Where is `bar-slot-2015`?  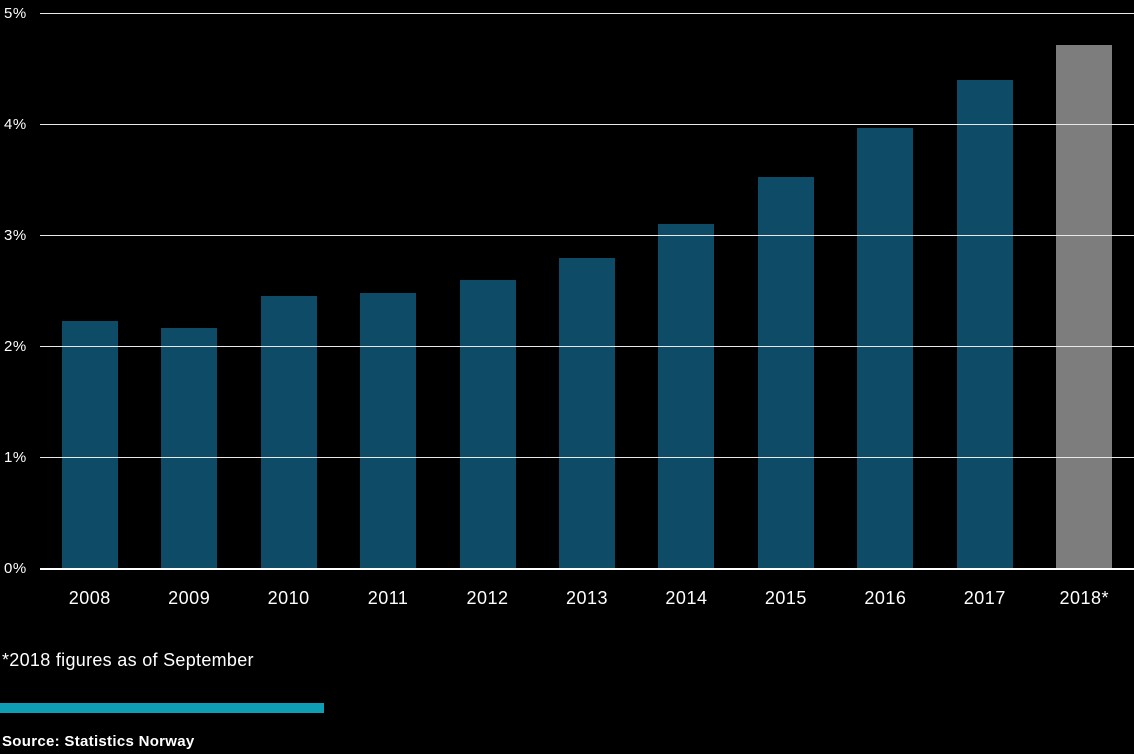
bar-slot-2015 is located at coordinates (785, 291).